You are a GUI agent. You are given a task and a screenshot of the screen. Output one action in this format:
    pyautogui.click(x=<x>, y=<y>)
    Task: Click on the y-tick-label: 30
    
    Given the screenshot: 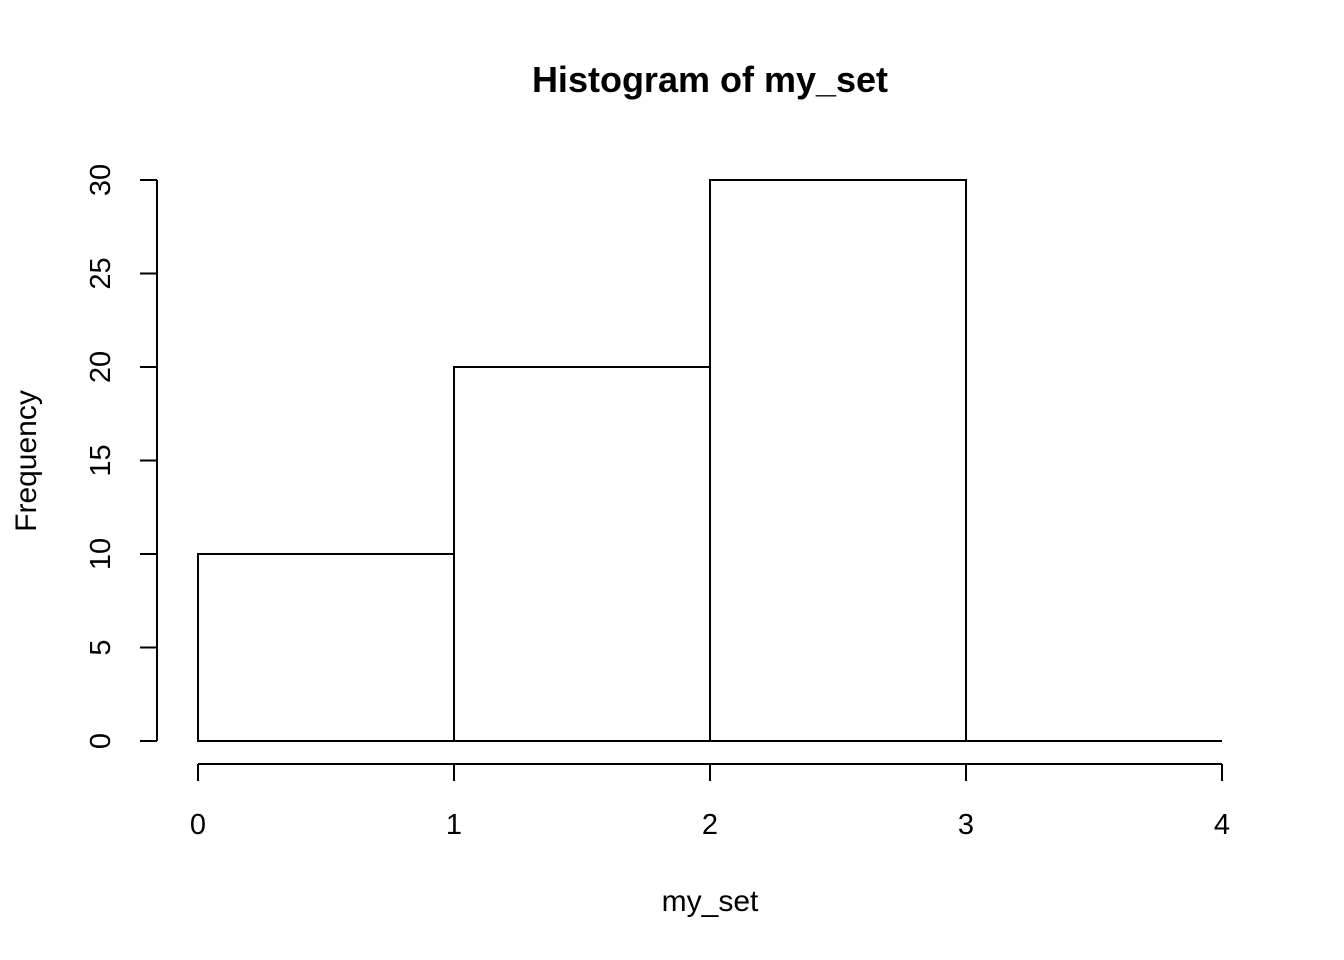 What is the action you would take?
    pyautogui.click(x=101, y=180)
    